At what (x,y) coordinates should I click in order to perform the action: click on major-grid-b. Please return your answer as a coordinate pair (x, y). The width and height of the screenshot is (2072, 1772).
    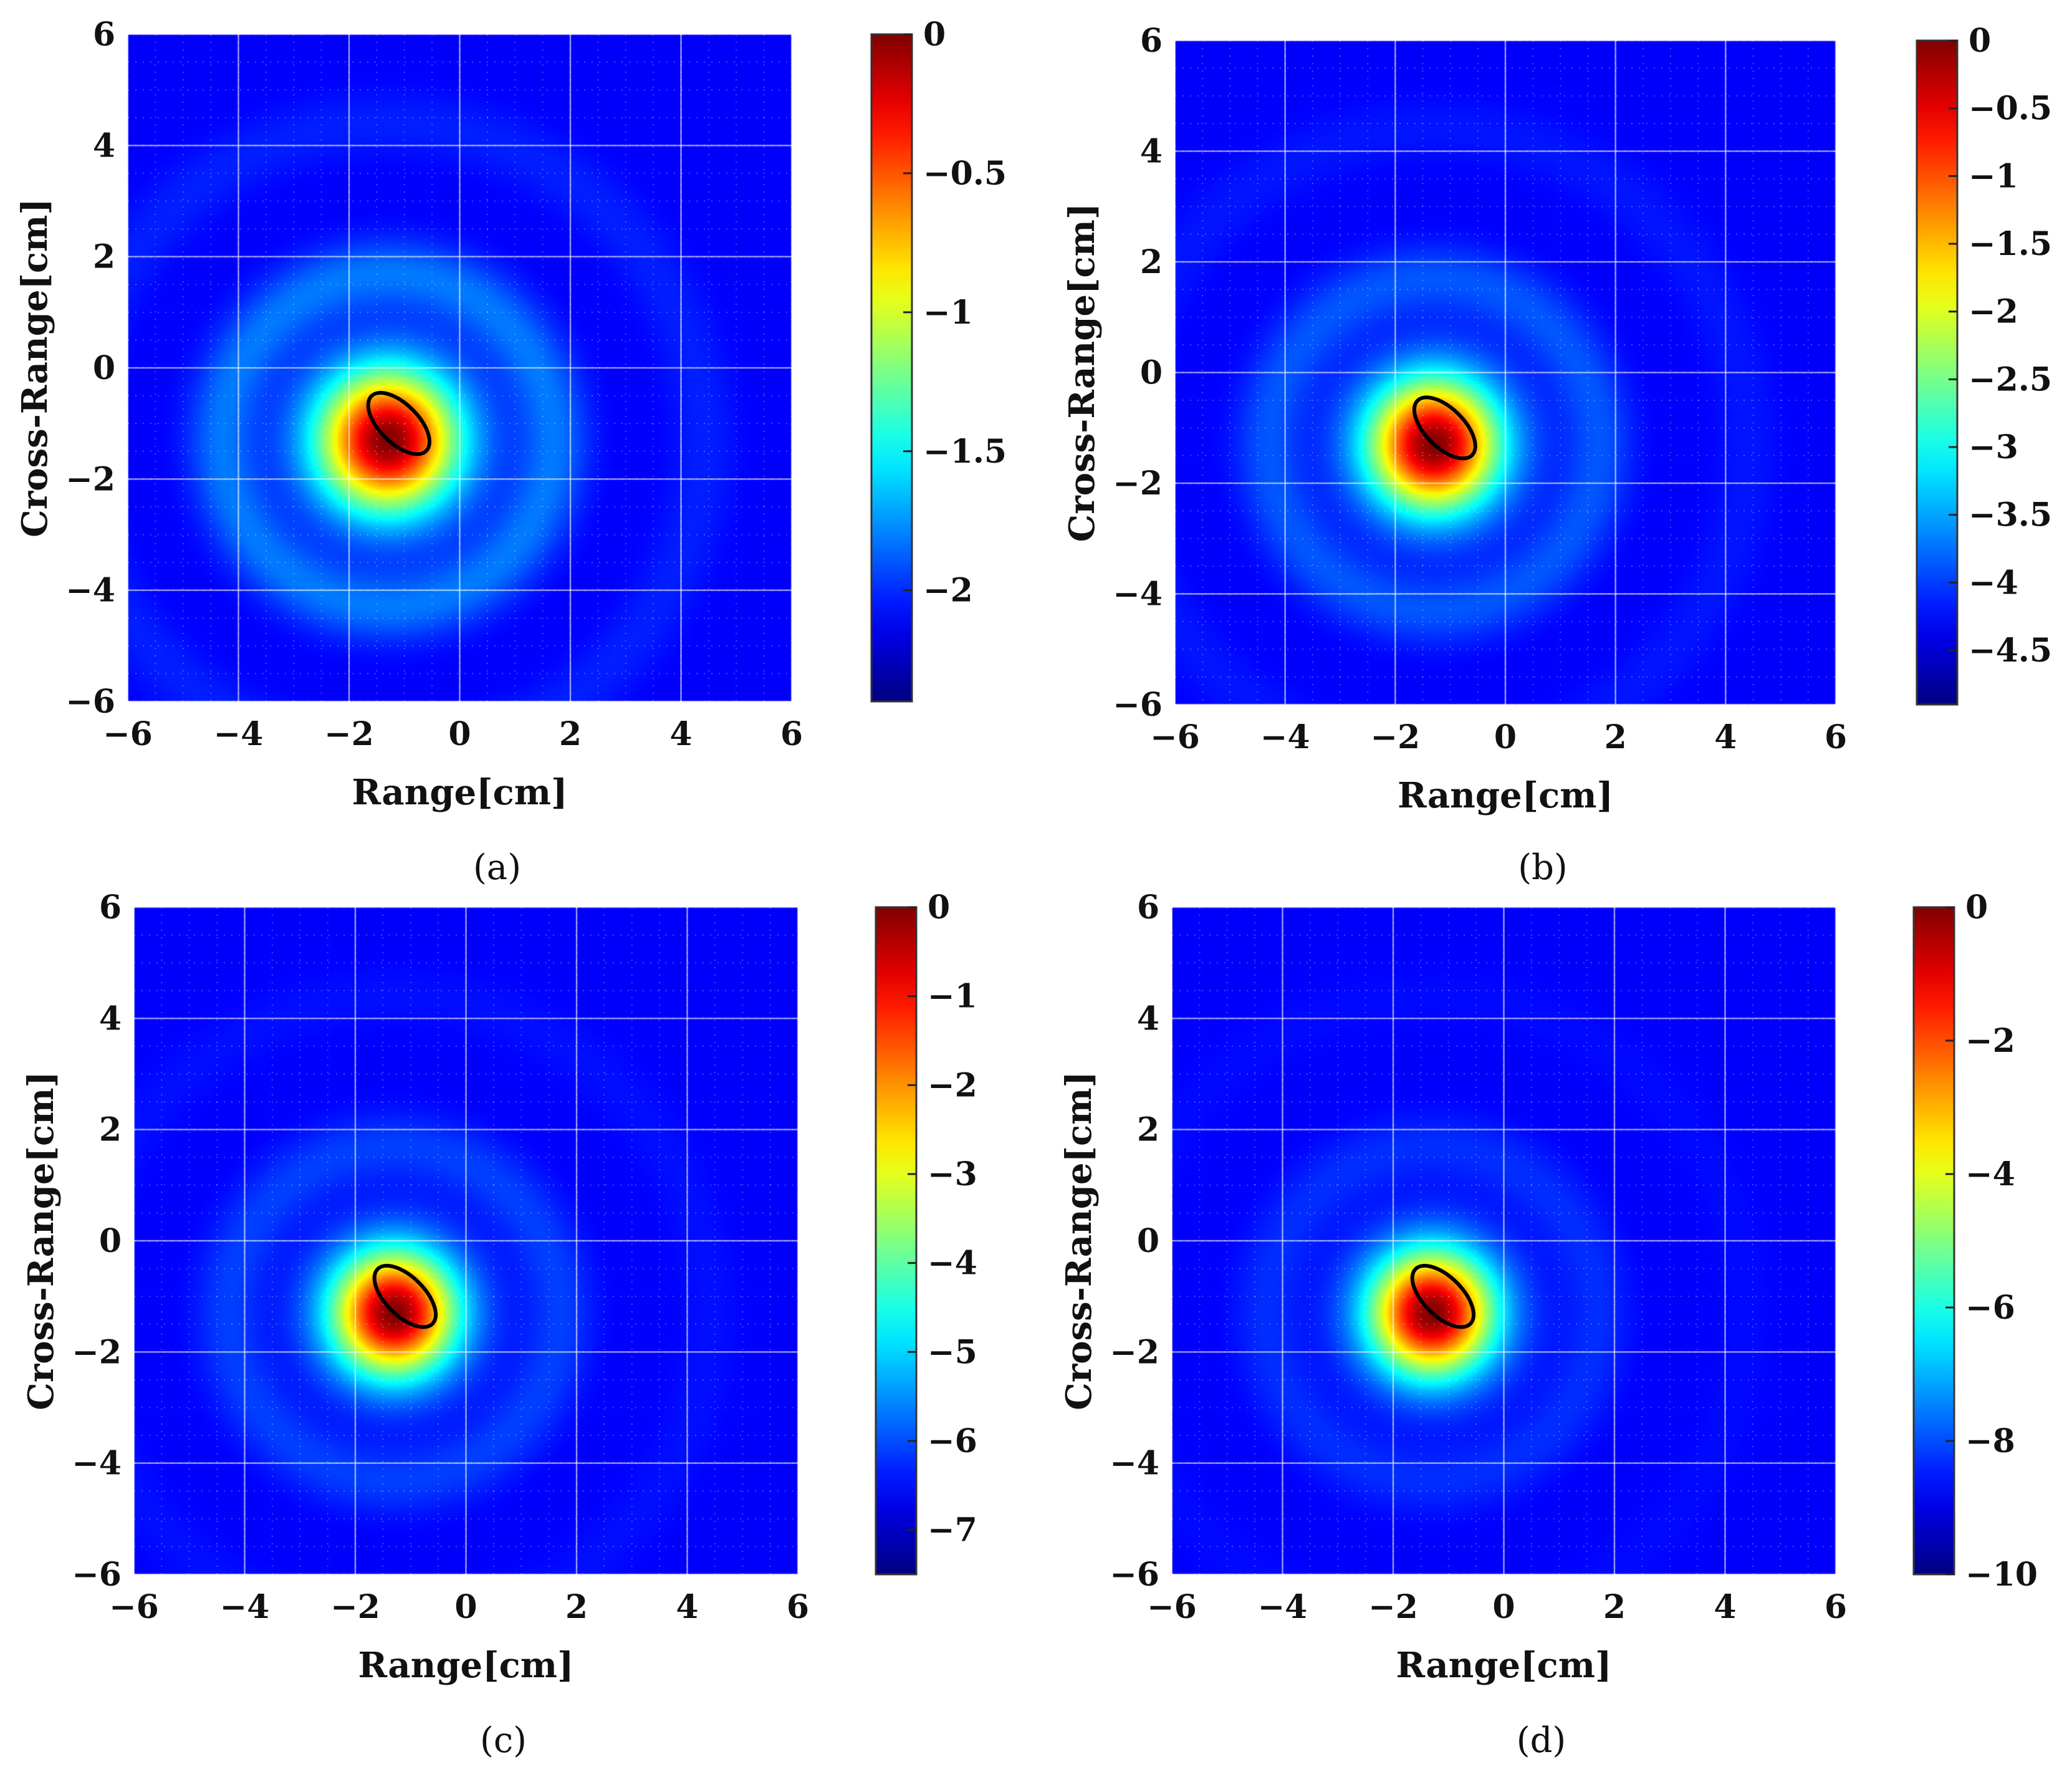
    Looking at the image, I should click on (1505, 372).